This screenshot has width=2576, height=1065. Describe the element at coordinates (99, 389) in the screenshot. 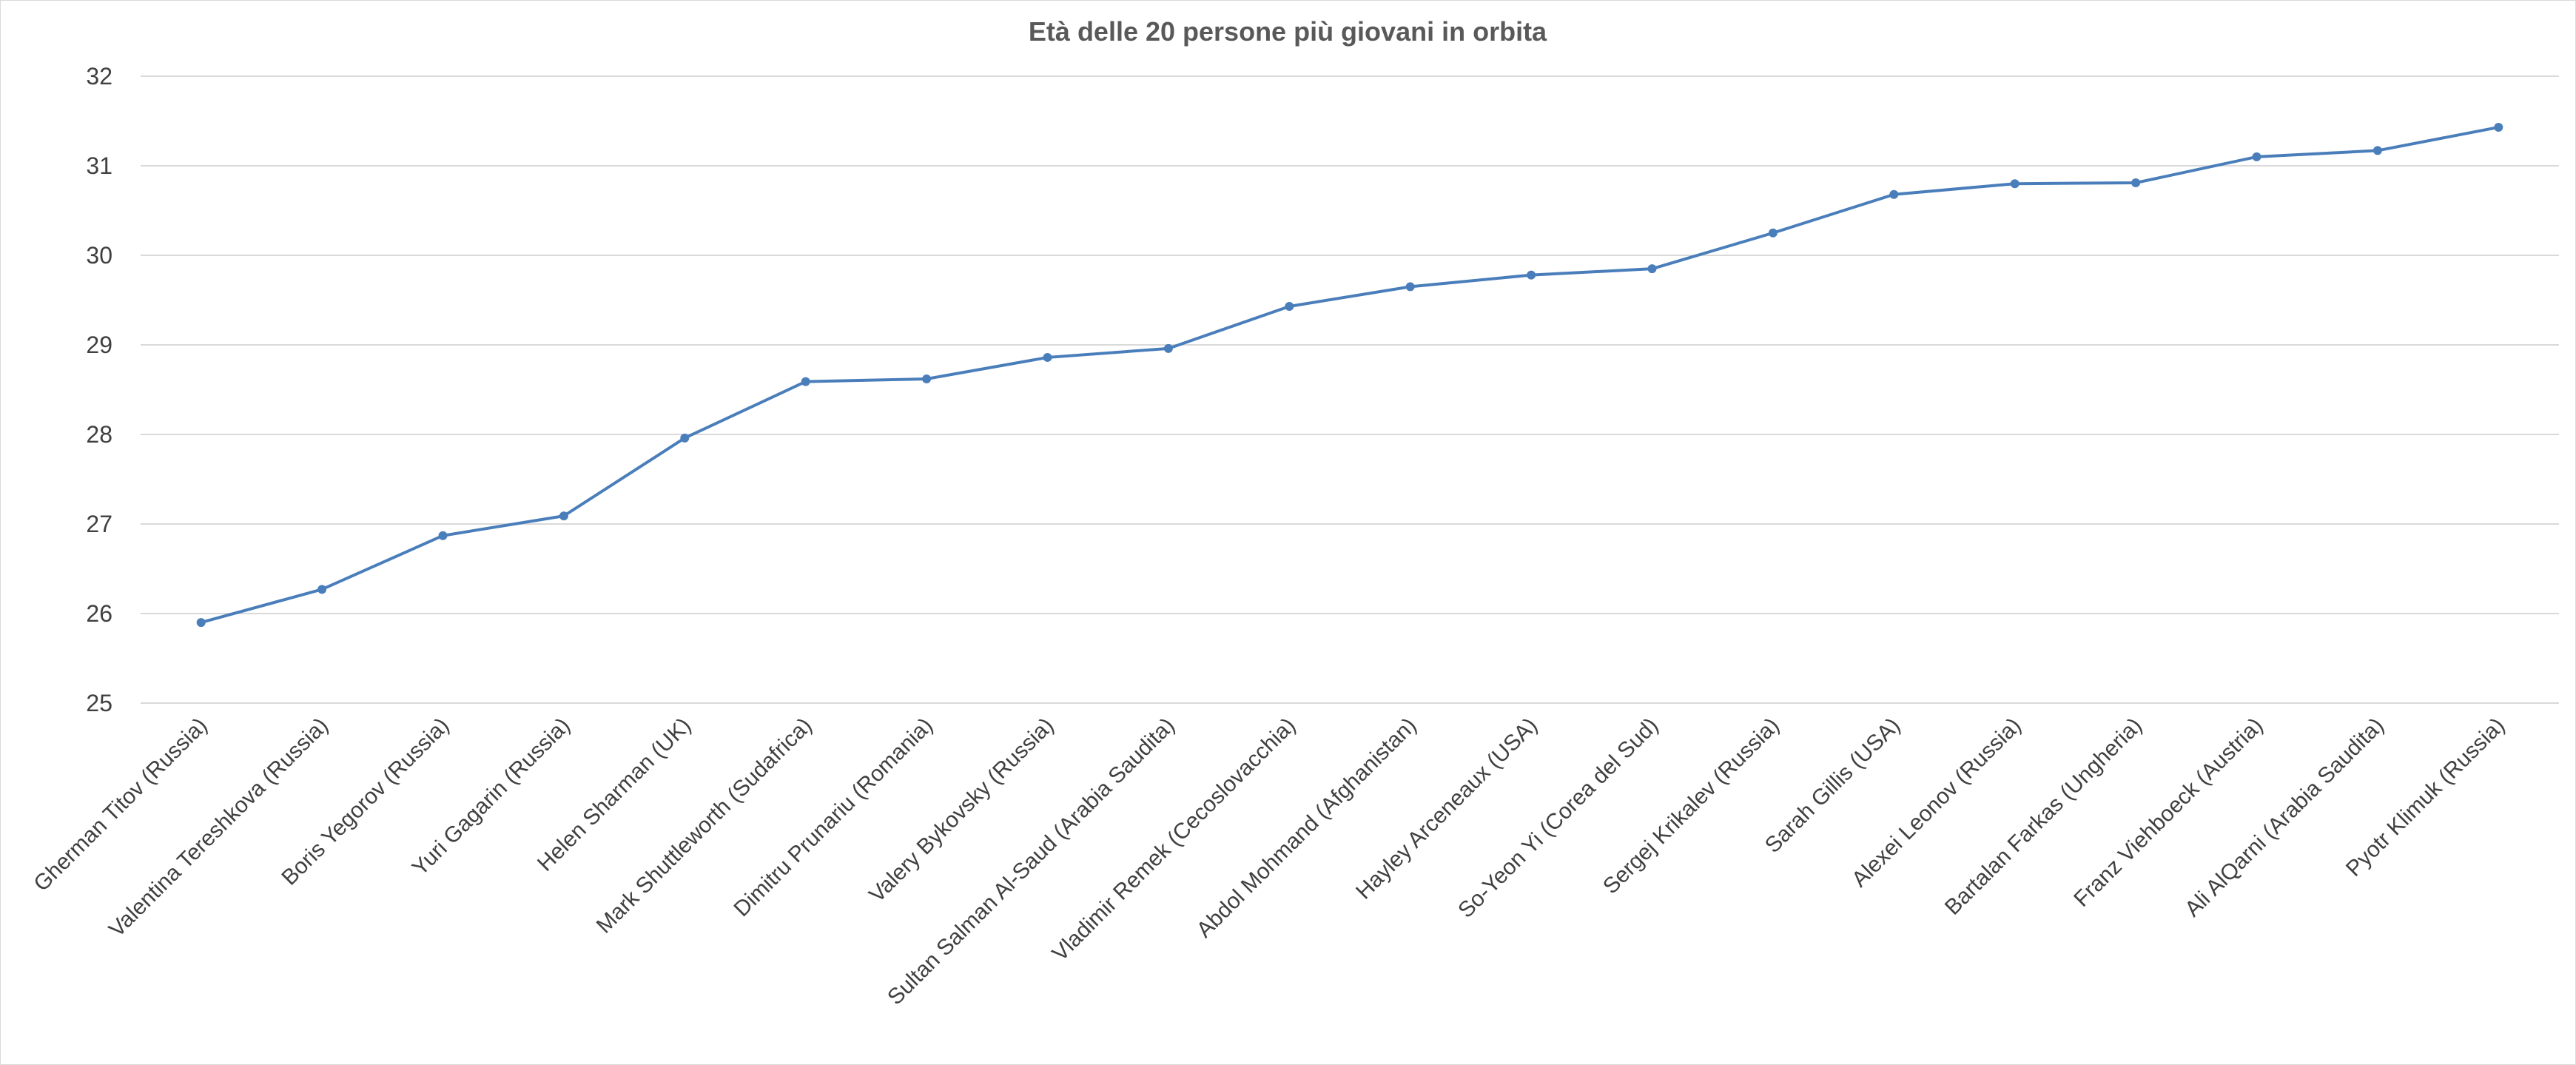

I see `y-axis-ticks: 25 26 27 28 29 30 31 32` at that location.